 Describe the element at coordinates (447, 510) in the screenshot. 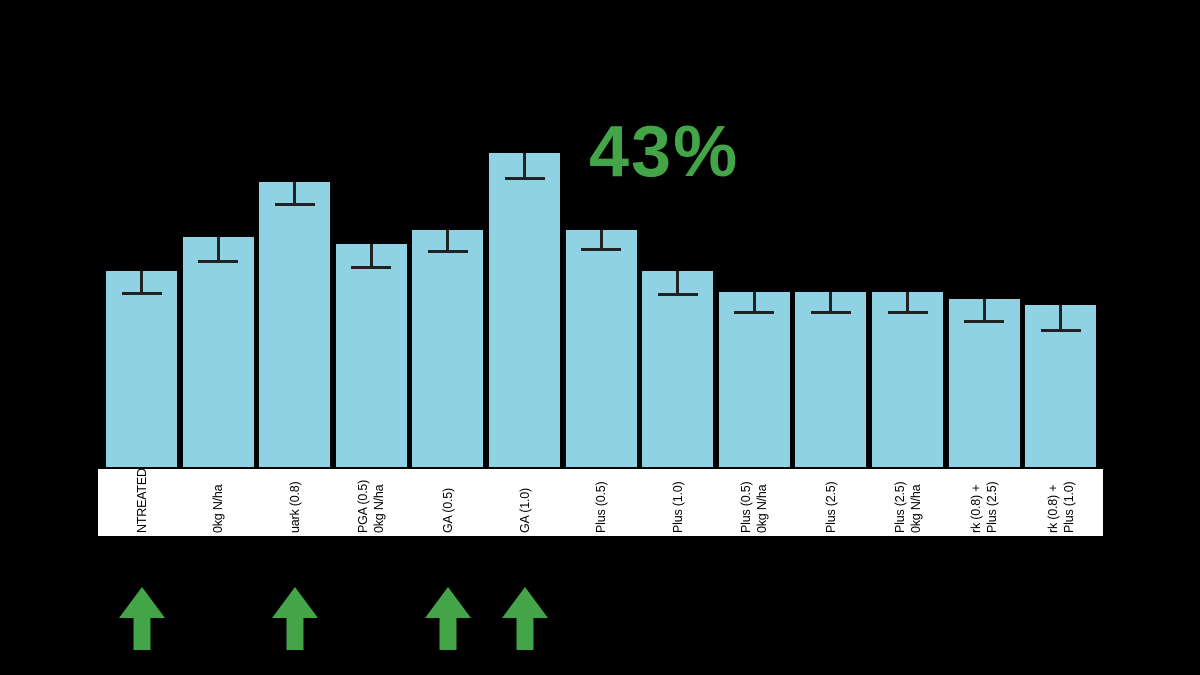

I see `x-axis-label: GA (0.5)` at that location.